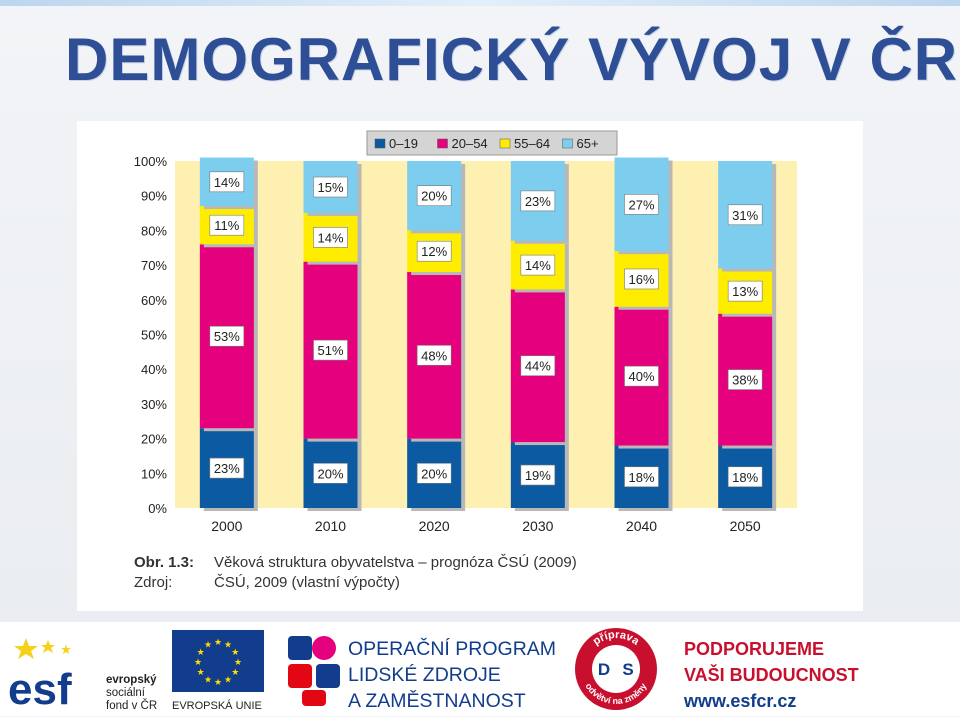 The image size is (960, 717). Describe the element at coordinates (153, 582) in the screenshot. I see `caption-source-label: Zdroj:` at that location.